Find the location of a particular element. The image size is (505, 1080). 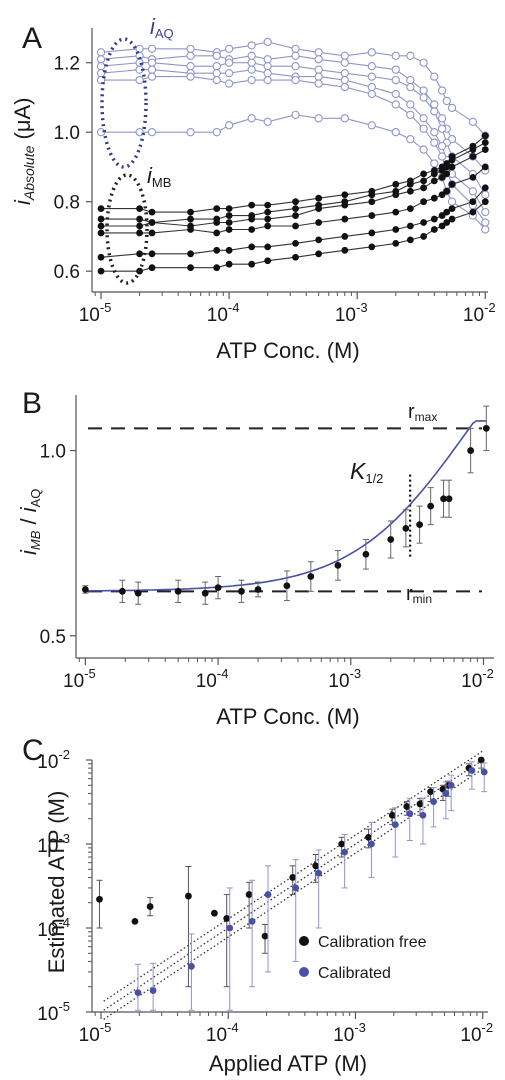

panel-letter-a: A is located at coordinates (32, 38).